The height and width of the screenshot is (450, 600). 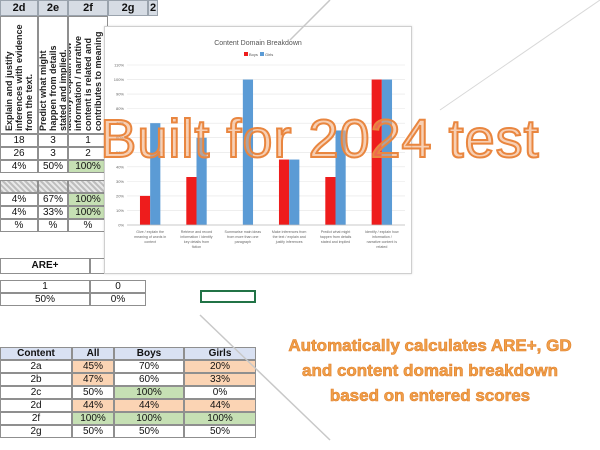 What do you see at coordinates (149, 379) in the screenshot?
I see `domain-percent-cell: 60%` at bounding box center [149, 379].